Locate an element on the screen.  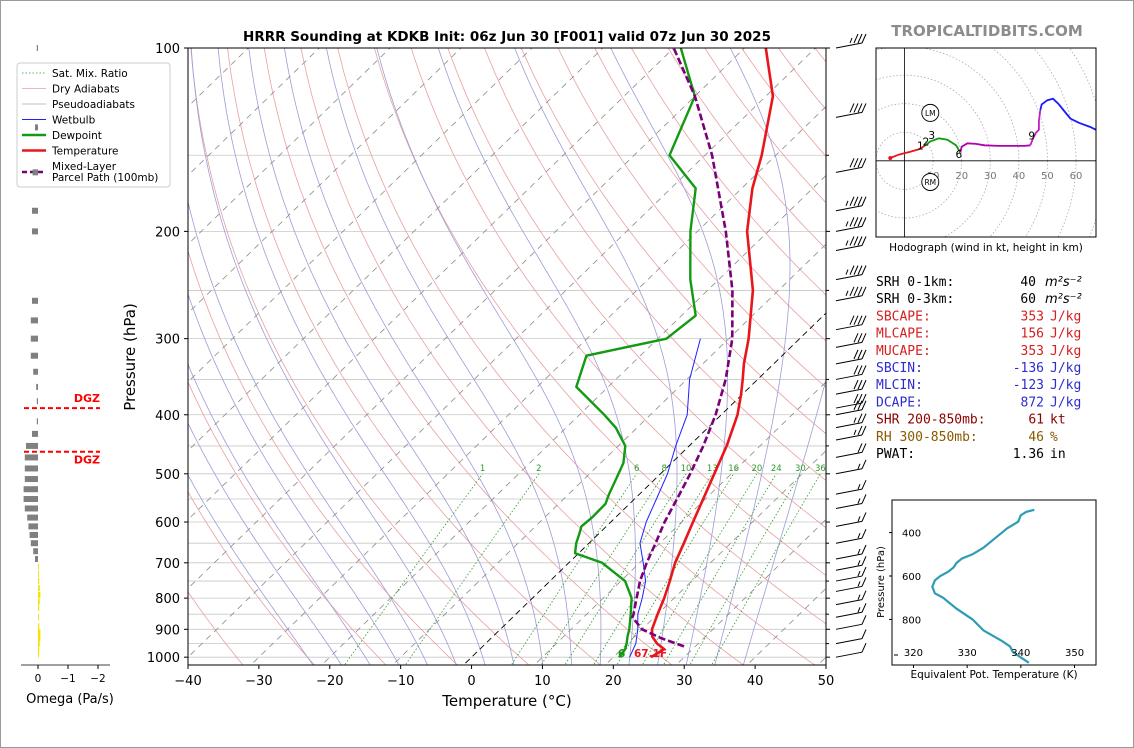
hodograph-surface-point is located at coordinates (890, 158).